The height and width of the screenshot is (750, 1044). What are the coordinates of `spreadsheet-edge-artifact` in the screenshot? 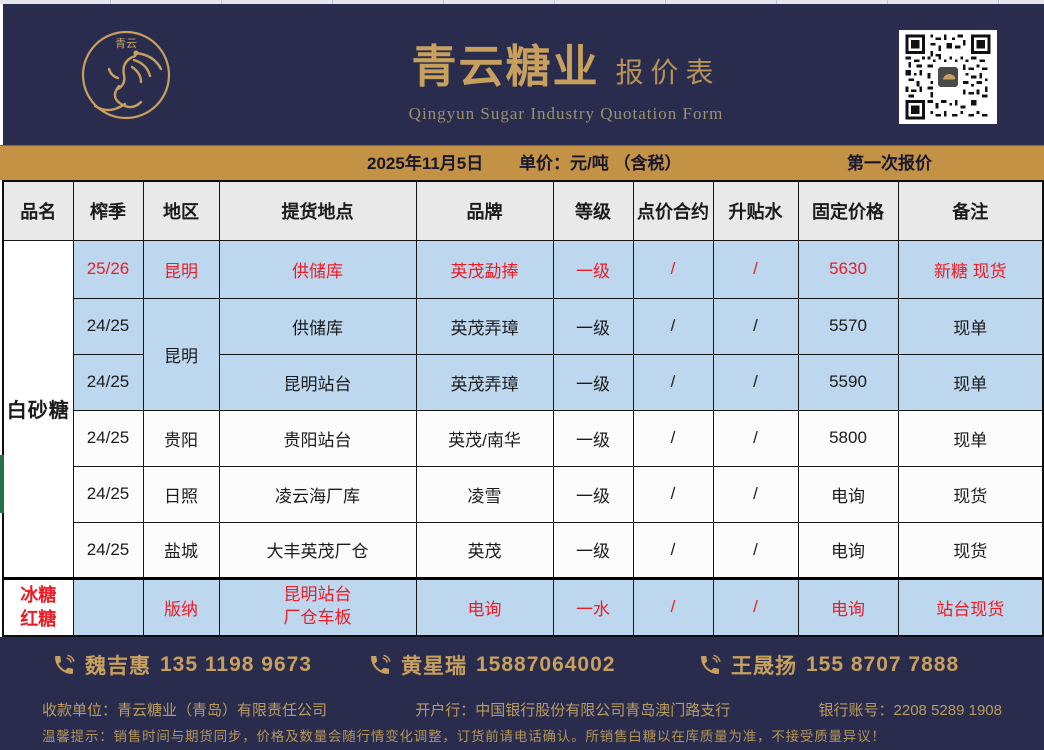 It's located at (522, 2).